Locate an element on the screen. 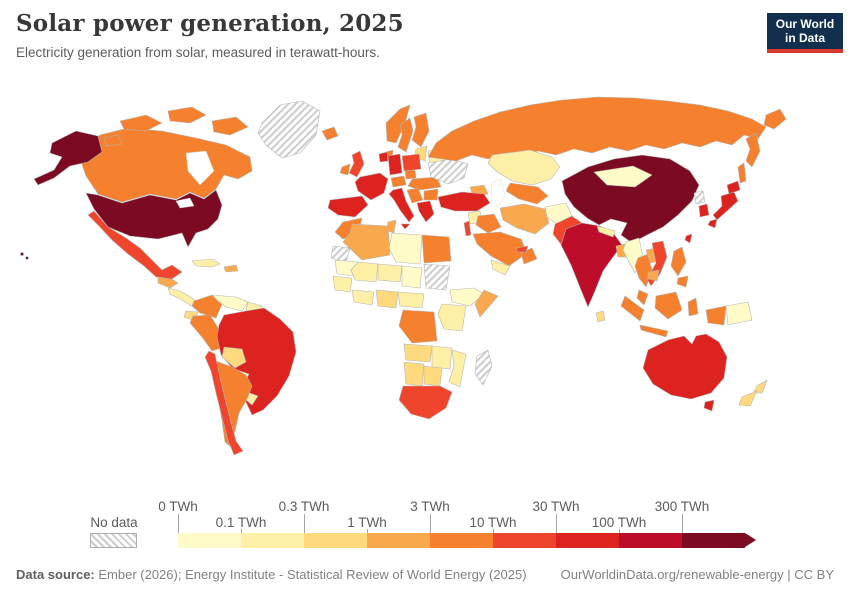  country-spain is located at coordinates (348, 206).